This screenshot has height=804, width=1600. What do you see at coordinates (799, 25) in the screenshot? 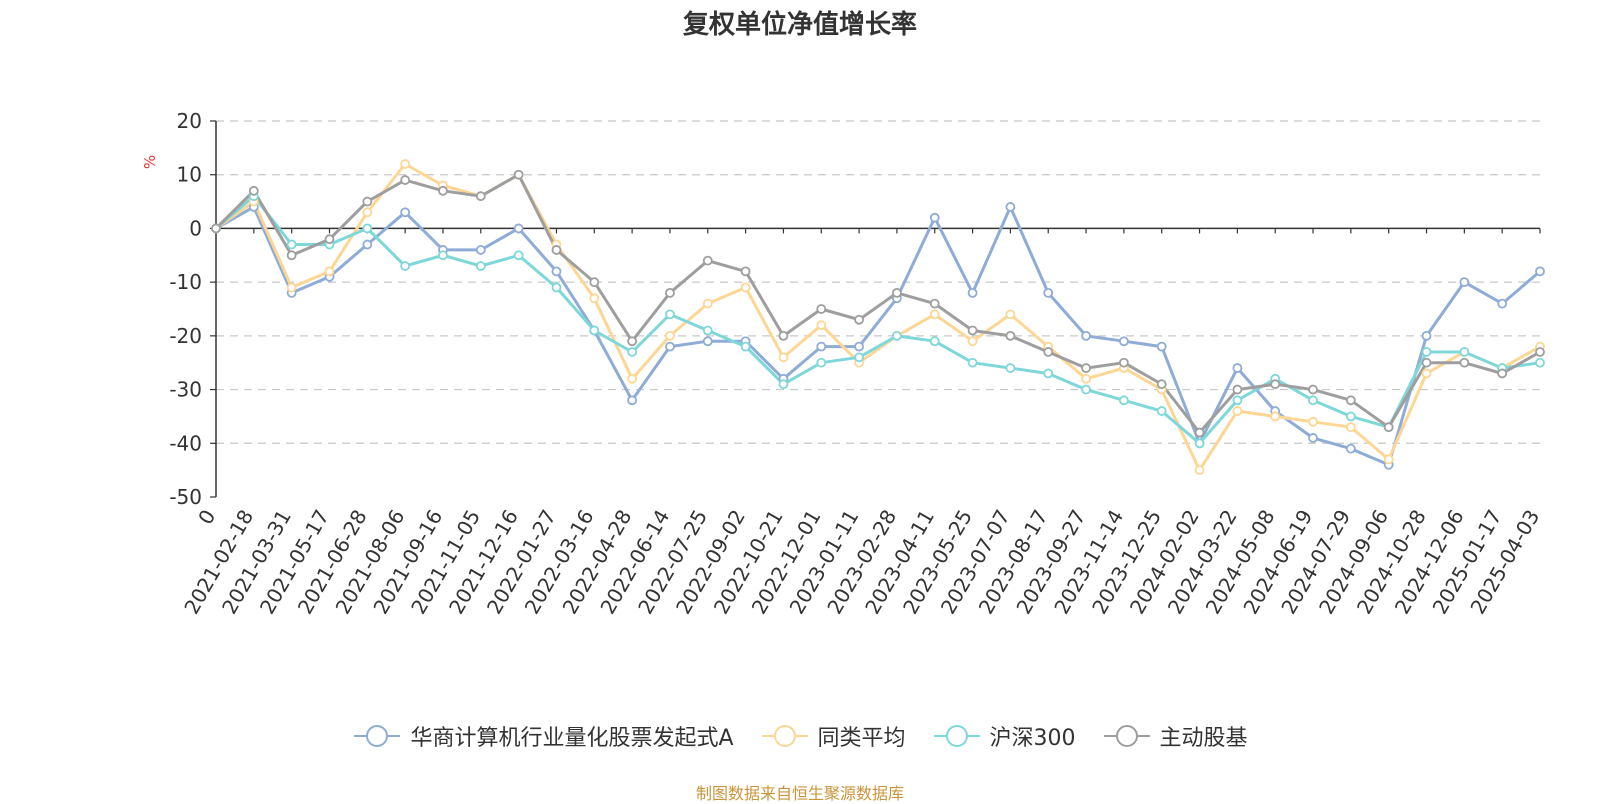
I see `chart-title: 复权单位净值增长率` at bounding box center [799, 25].